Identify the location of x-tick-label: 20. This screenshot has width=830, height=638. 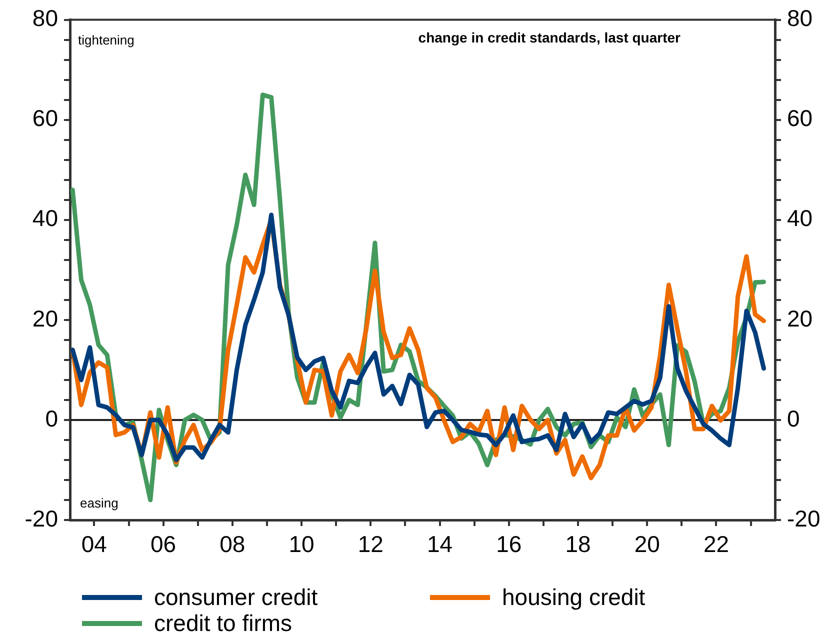
(647, 544).